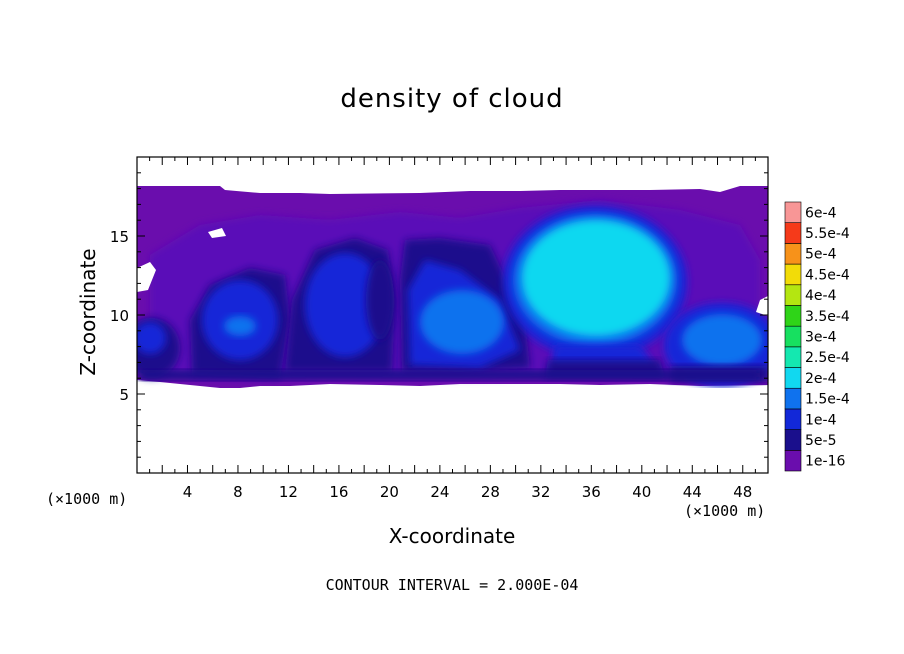  I want to click on y-axis-label: Z-coordinate, so click(88, 312).